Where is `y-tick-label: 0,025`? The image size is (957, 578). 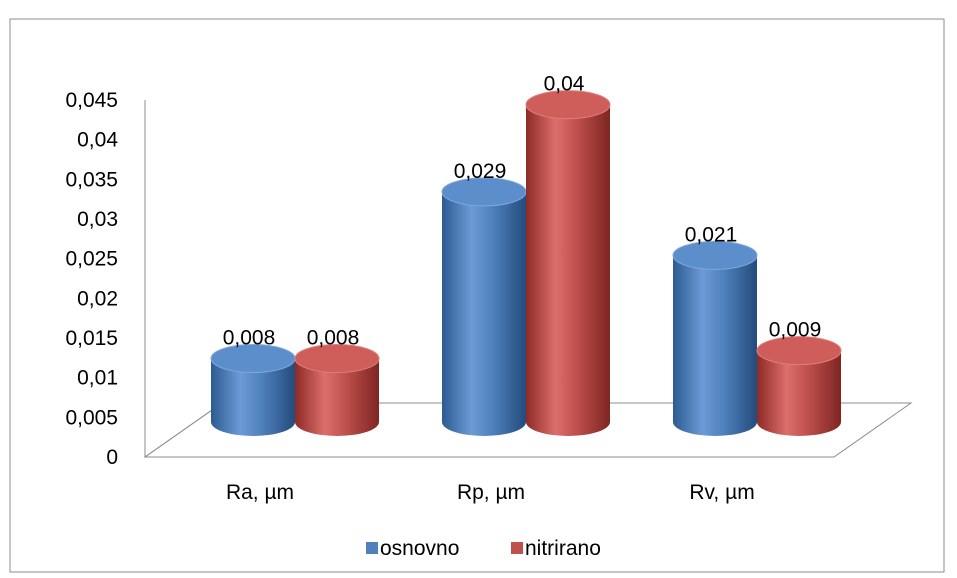 y-tick-label: 0,025 is located at coordinates (91, 259).